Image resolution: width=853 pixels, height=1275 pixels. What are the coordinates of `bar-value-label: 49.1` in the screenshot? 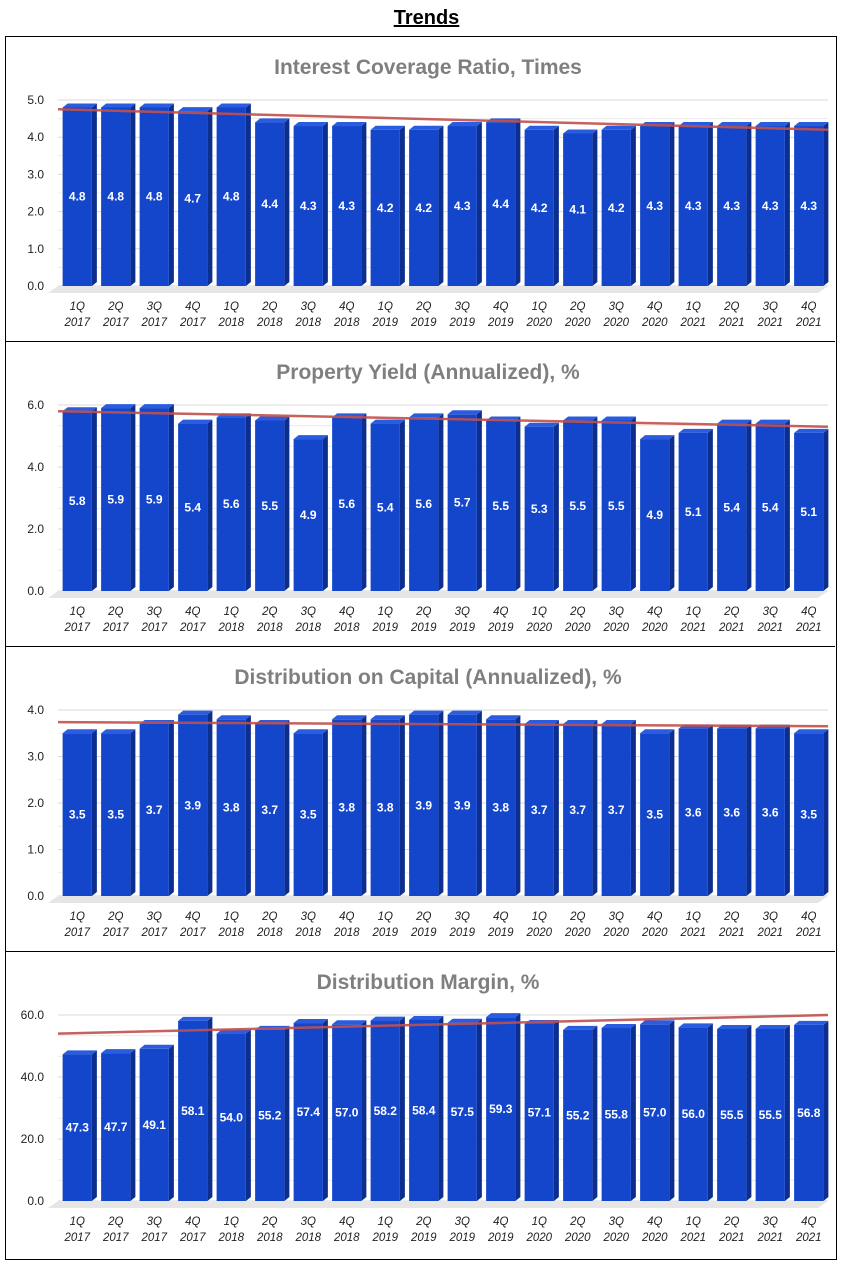 It's located at (155, 1125).